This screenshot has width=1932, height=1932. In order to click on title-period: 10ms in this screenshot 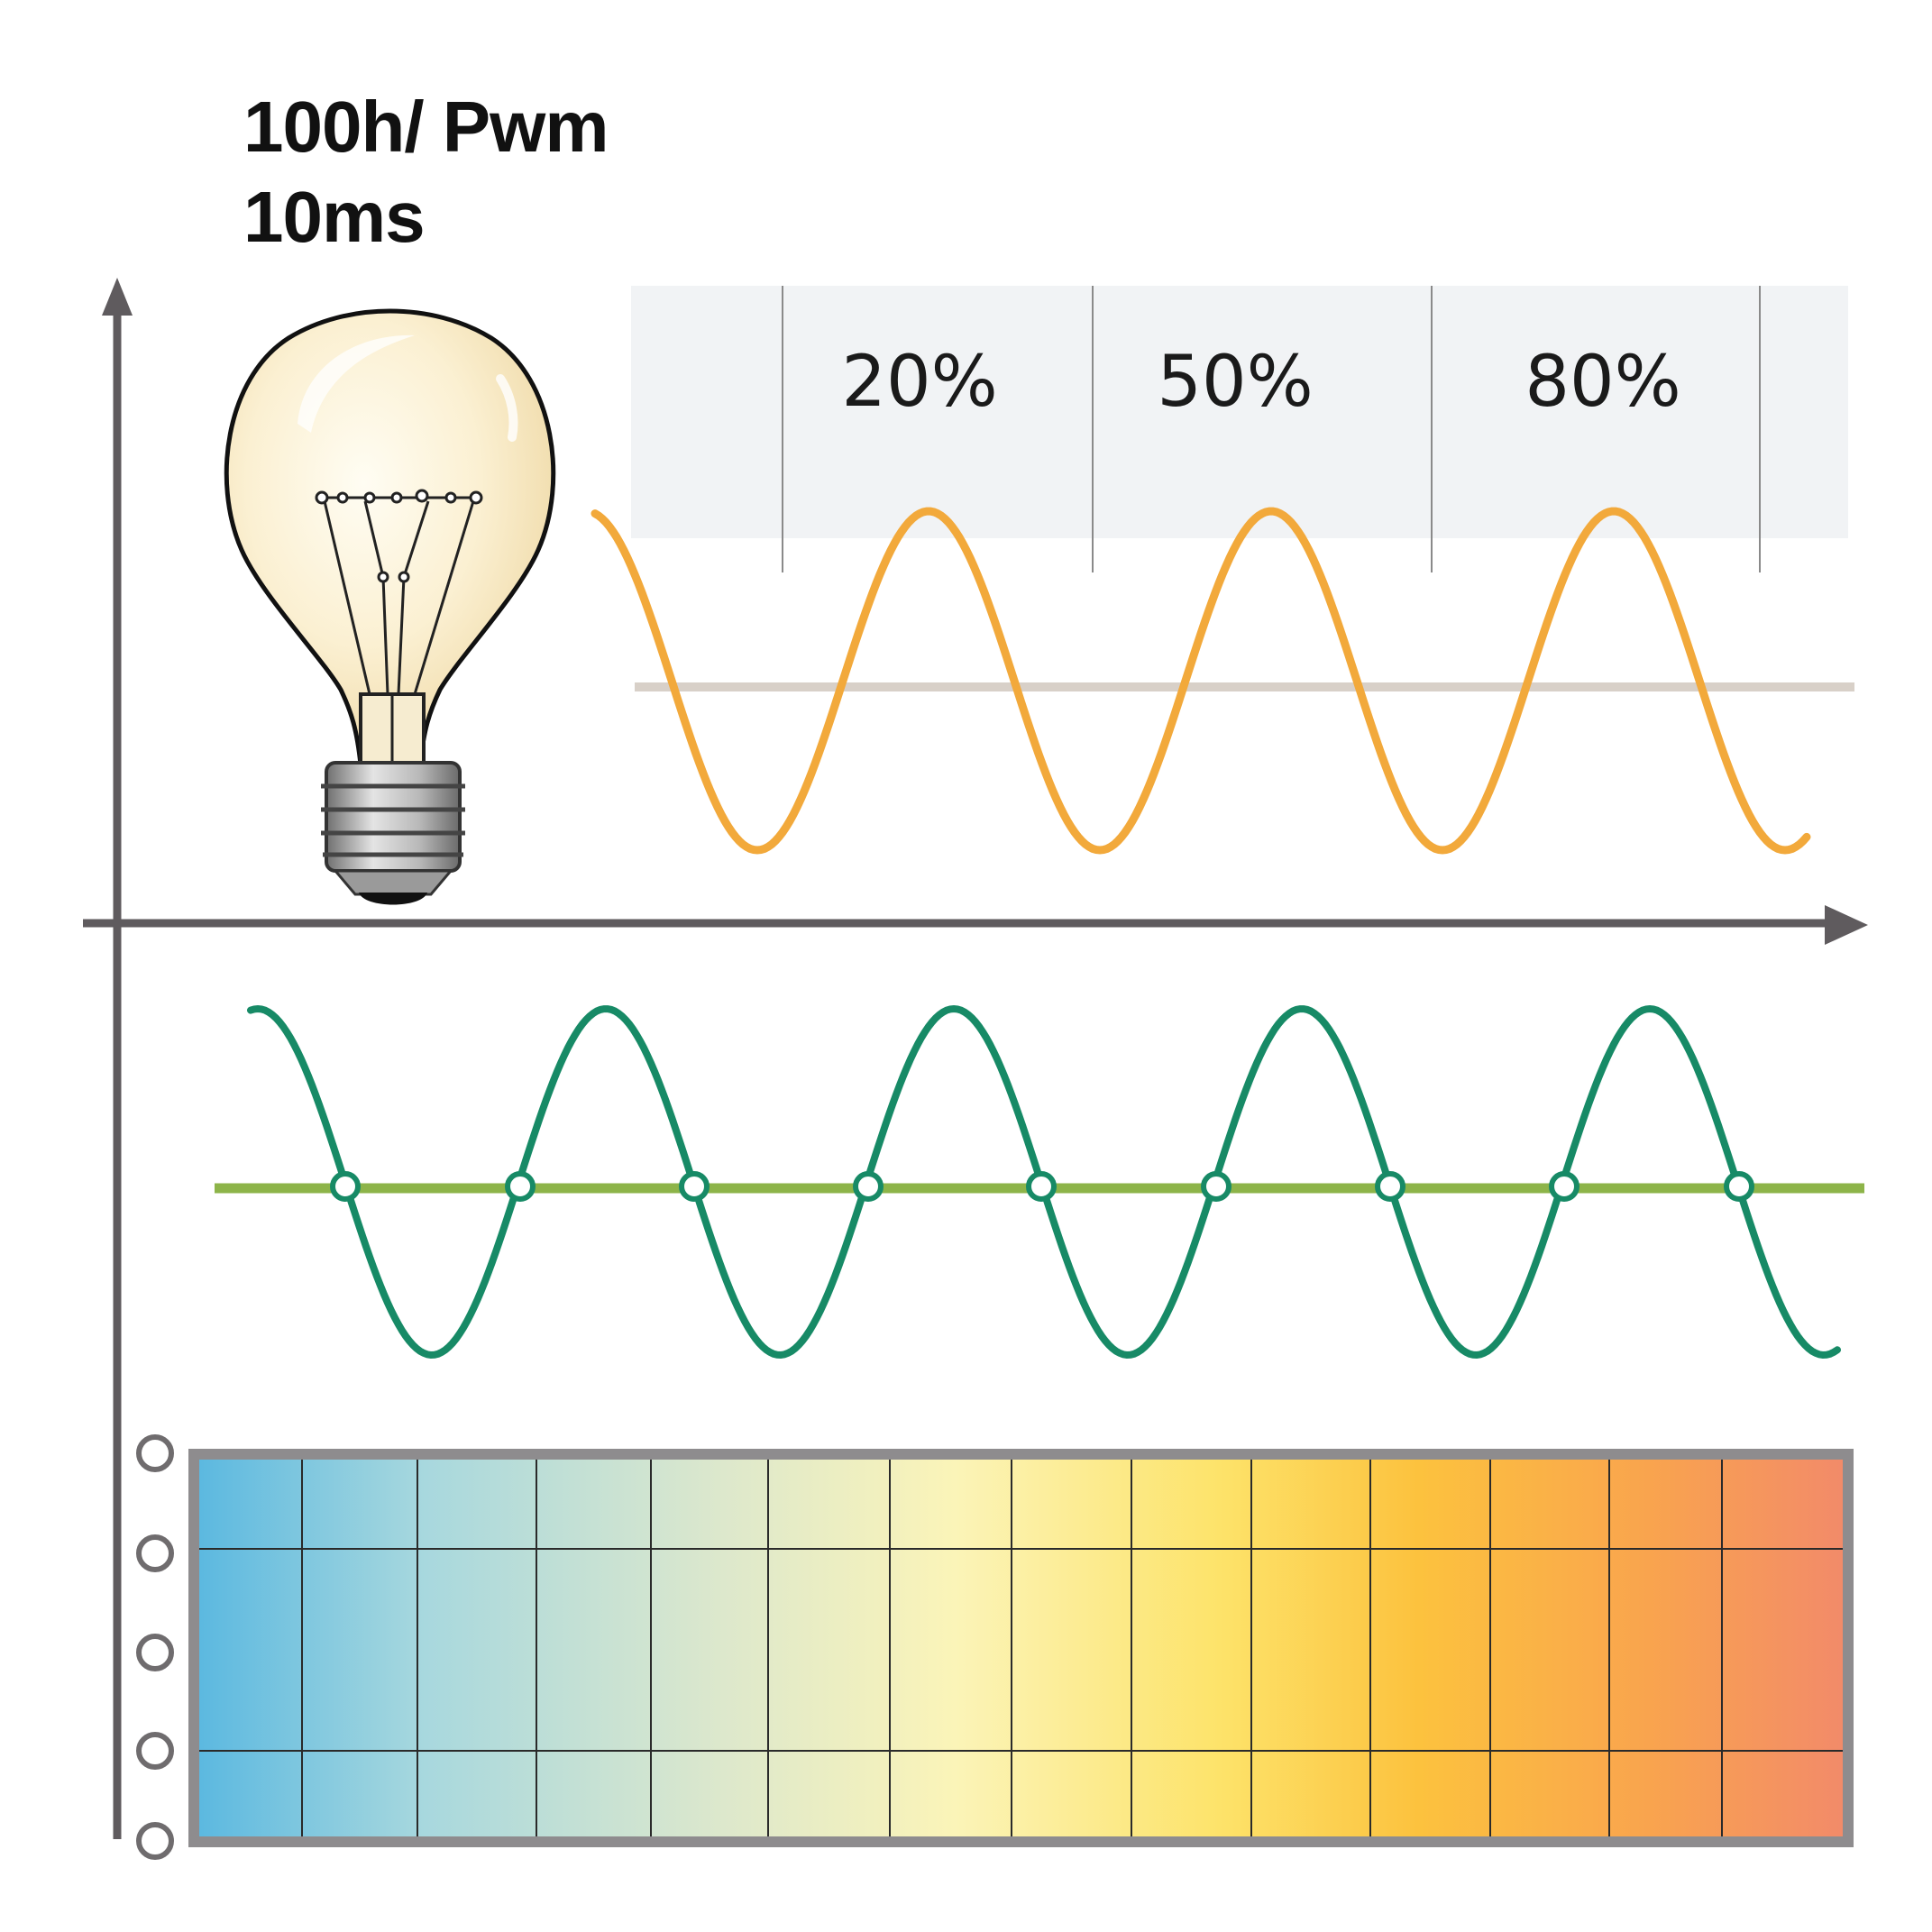, I will do `click(335, 217)`.